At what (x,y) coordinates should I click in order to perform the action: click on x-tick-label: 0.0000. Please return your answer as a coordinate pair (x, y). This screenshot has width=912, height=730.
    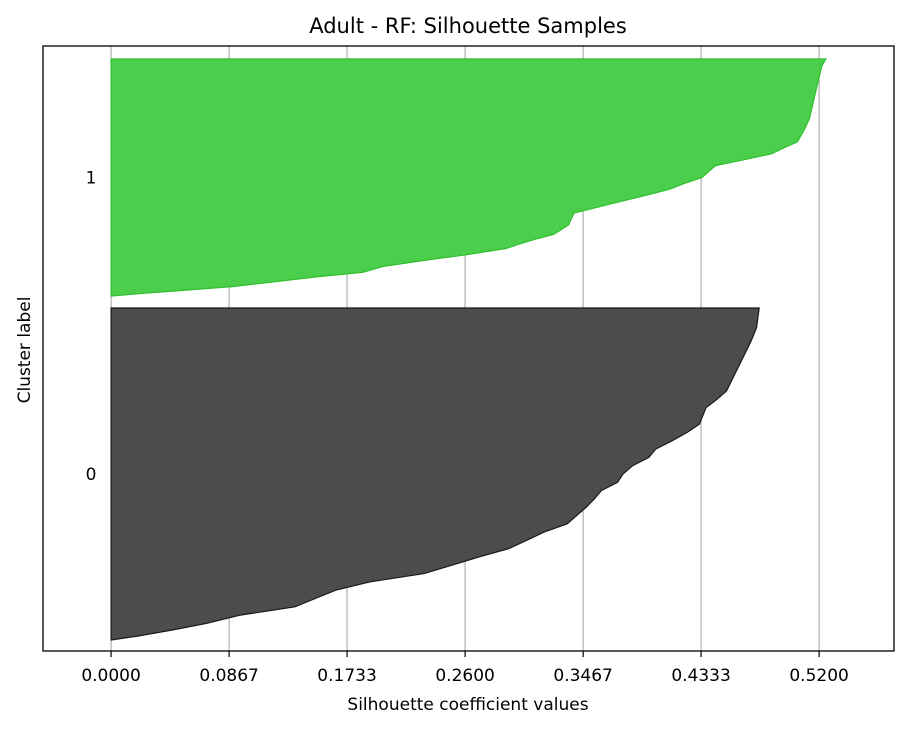
    Looking at the image, I should click on (110, 676).